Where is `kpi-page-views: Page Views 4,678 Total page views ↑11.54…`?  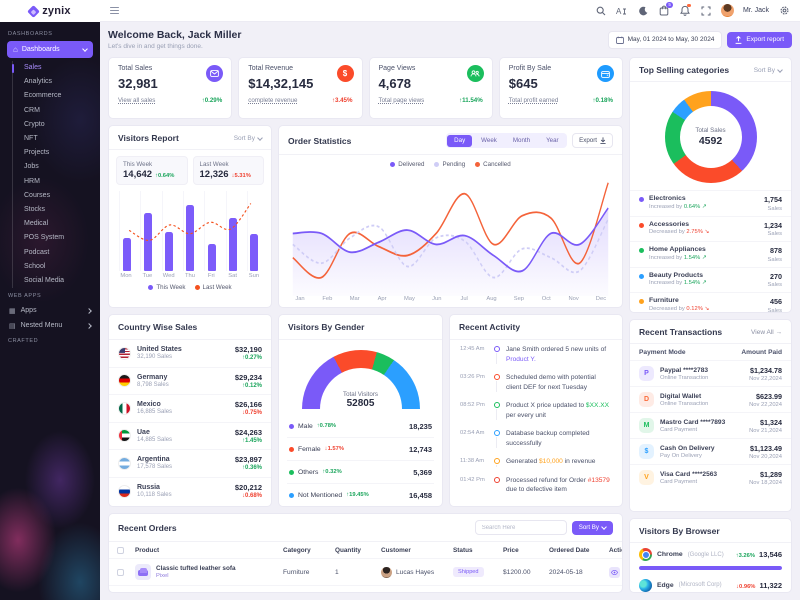
kpi-page-views: Page Views 4,678 Total page views ↑11.54… is located at coordinates (430, 88).